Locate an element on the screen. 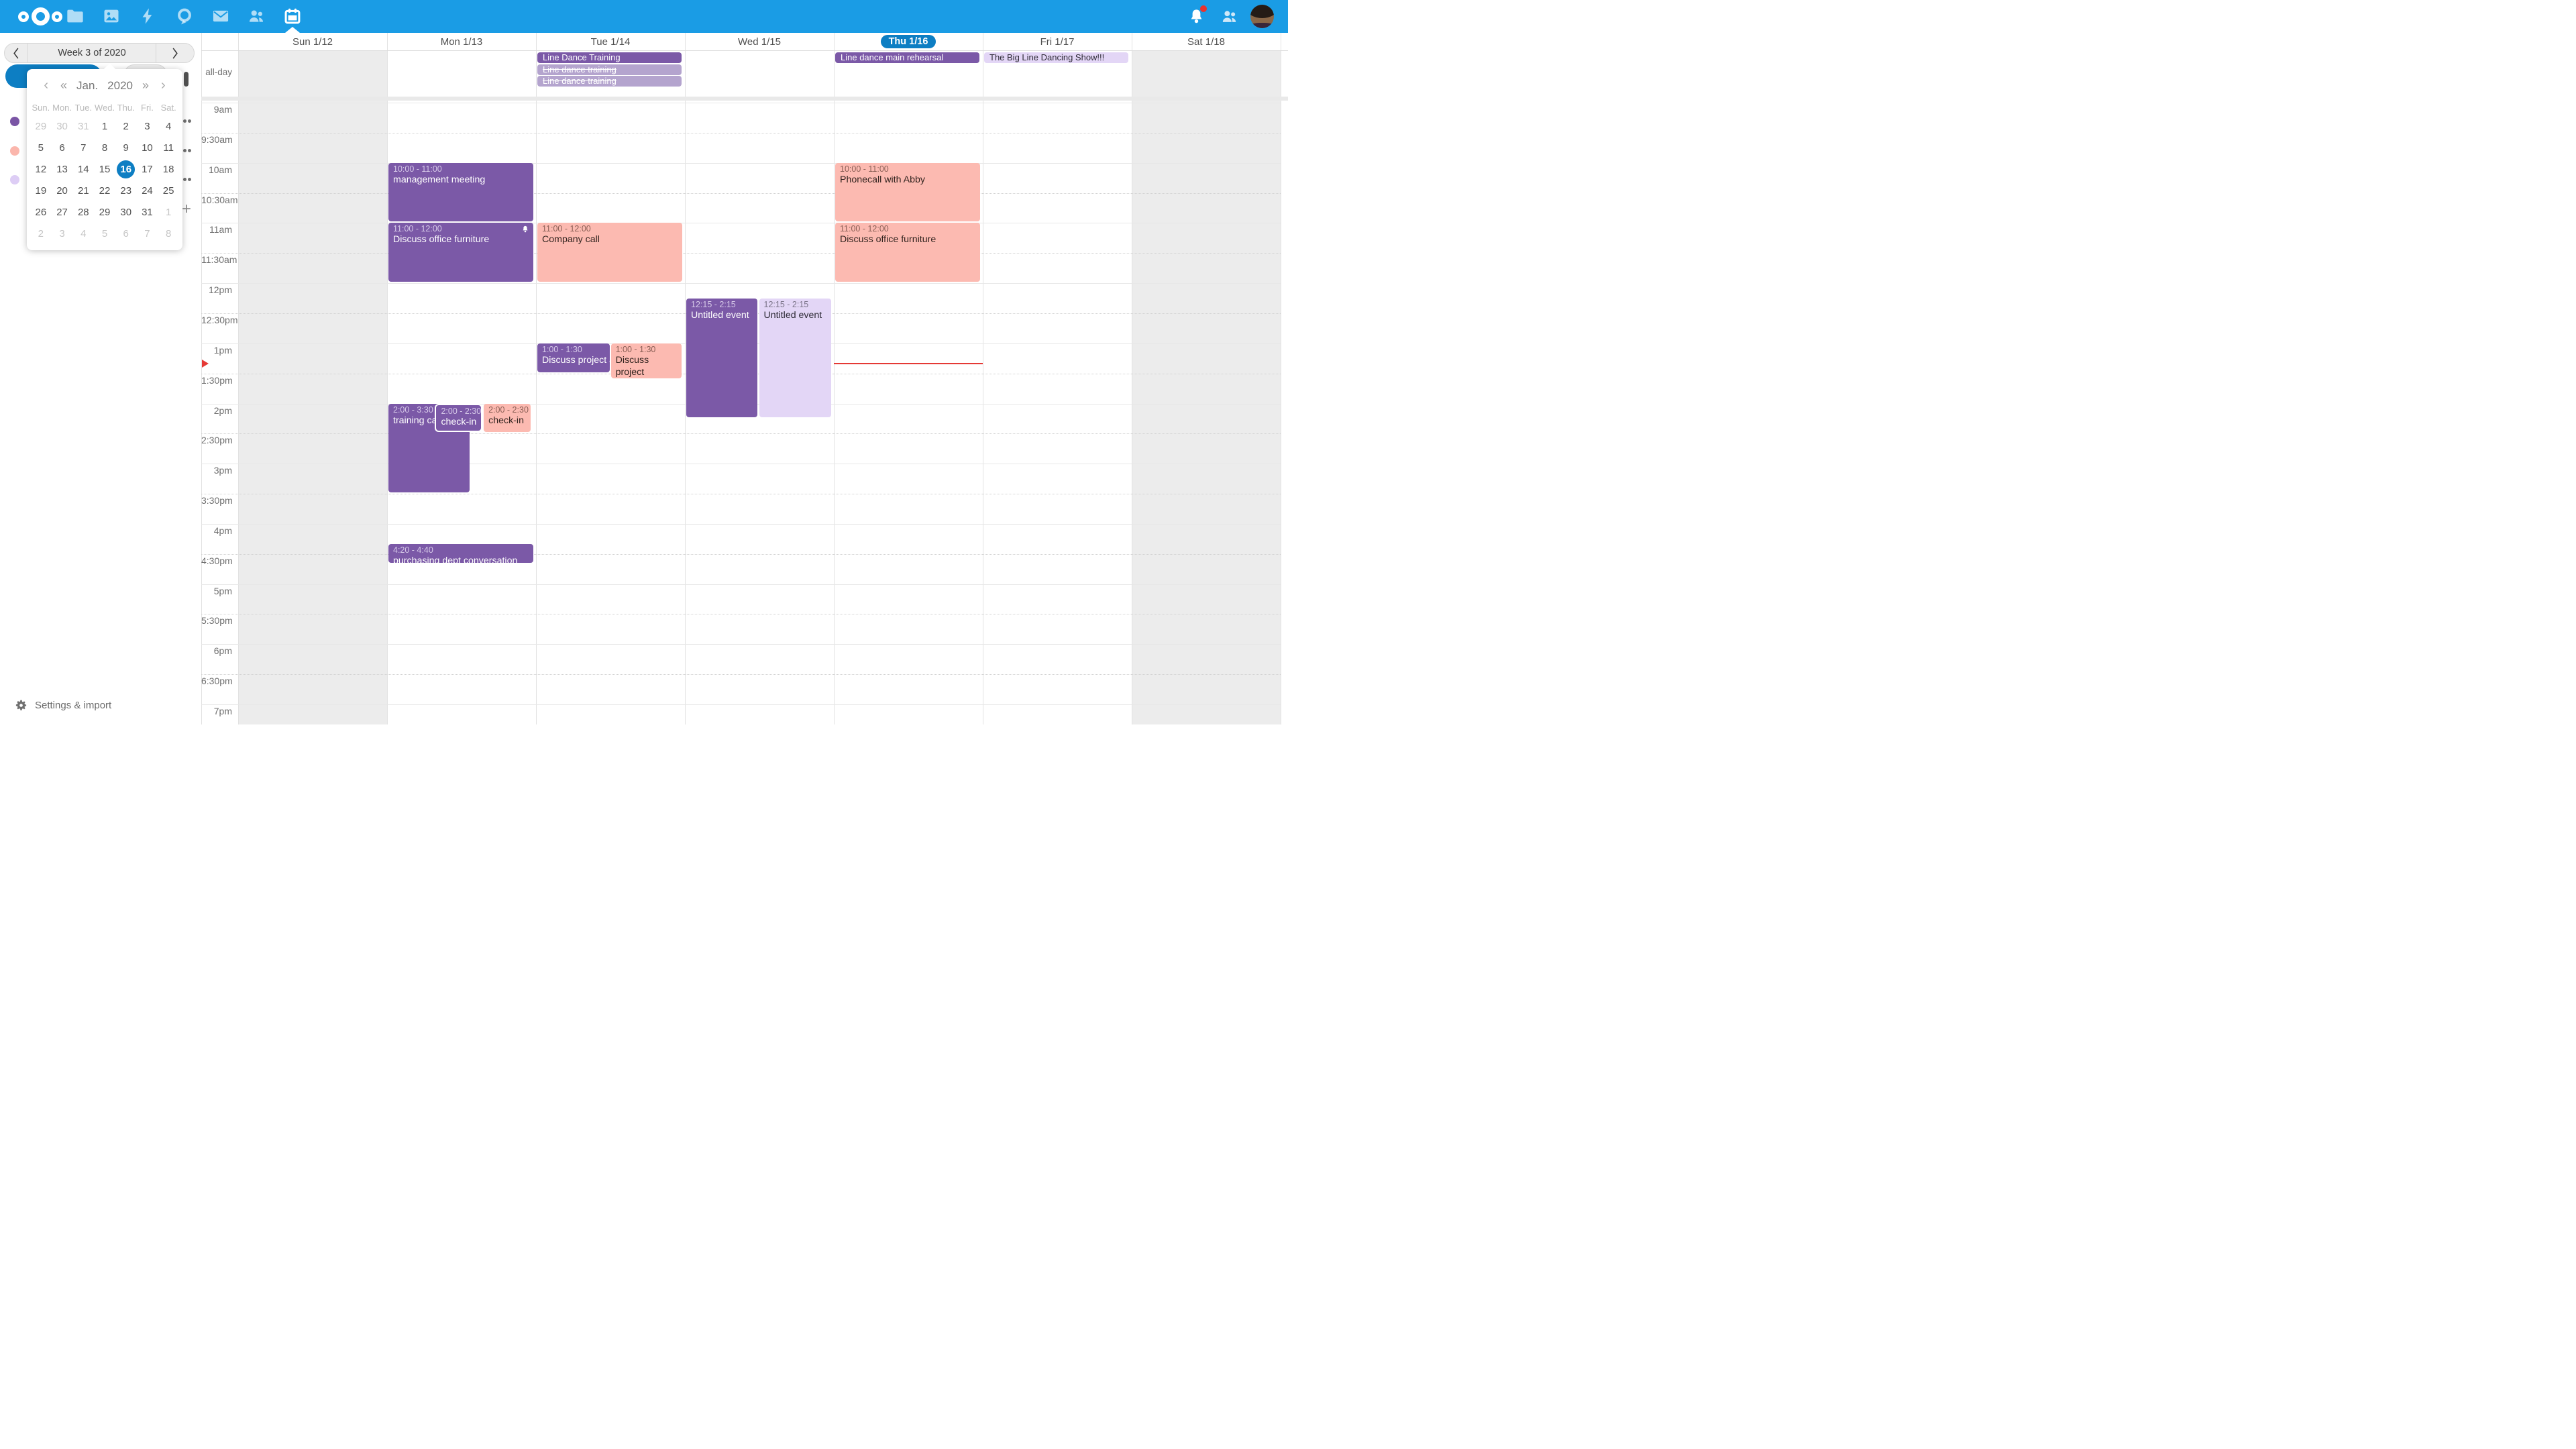 This screenshot has width=2576, height=1449. mail-icon is located at coordinates (220, 16).